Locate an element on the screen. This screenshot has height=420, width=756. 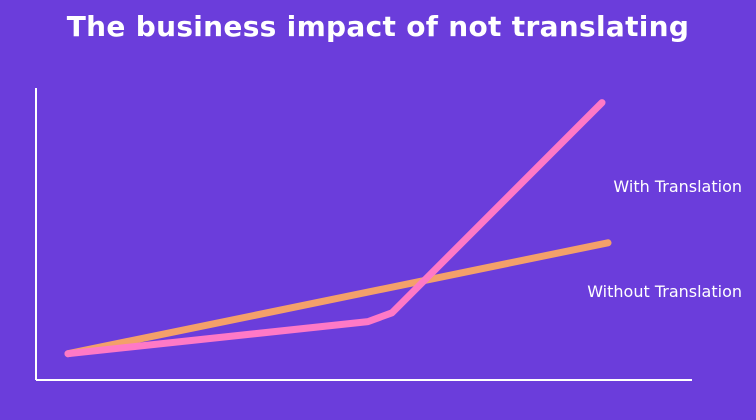
series-label-without-translation: Without Translation is located at coordinates (664, 291).